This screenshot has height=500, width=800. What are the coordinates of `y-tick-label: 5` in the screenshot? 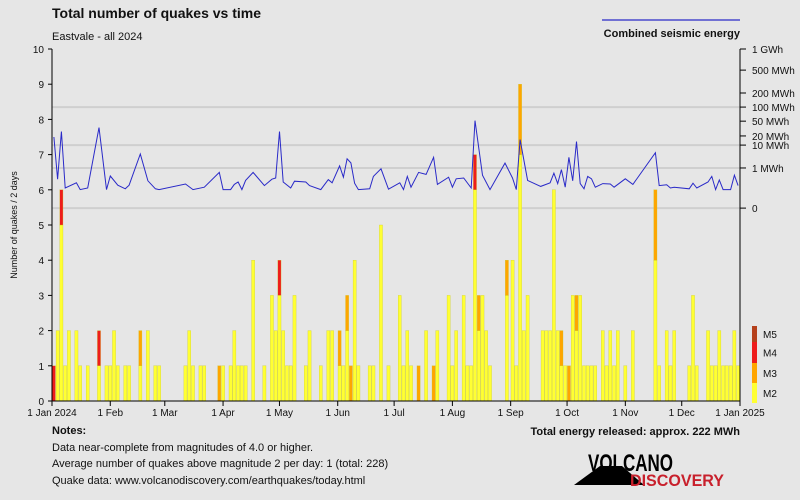 It's located at (41, 226).